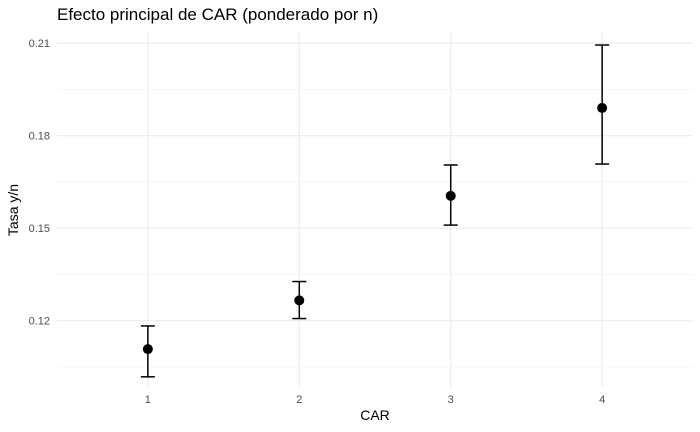 The image size is (700, 432). I want to click on x-tick-labels: 1 2 3 4, so click(375, 400).